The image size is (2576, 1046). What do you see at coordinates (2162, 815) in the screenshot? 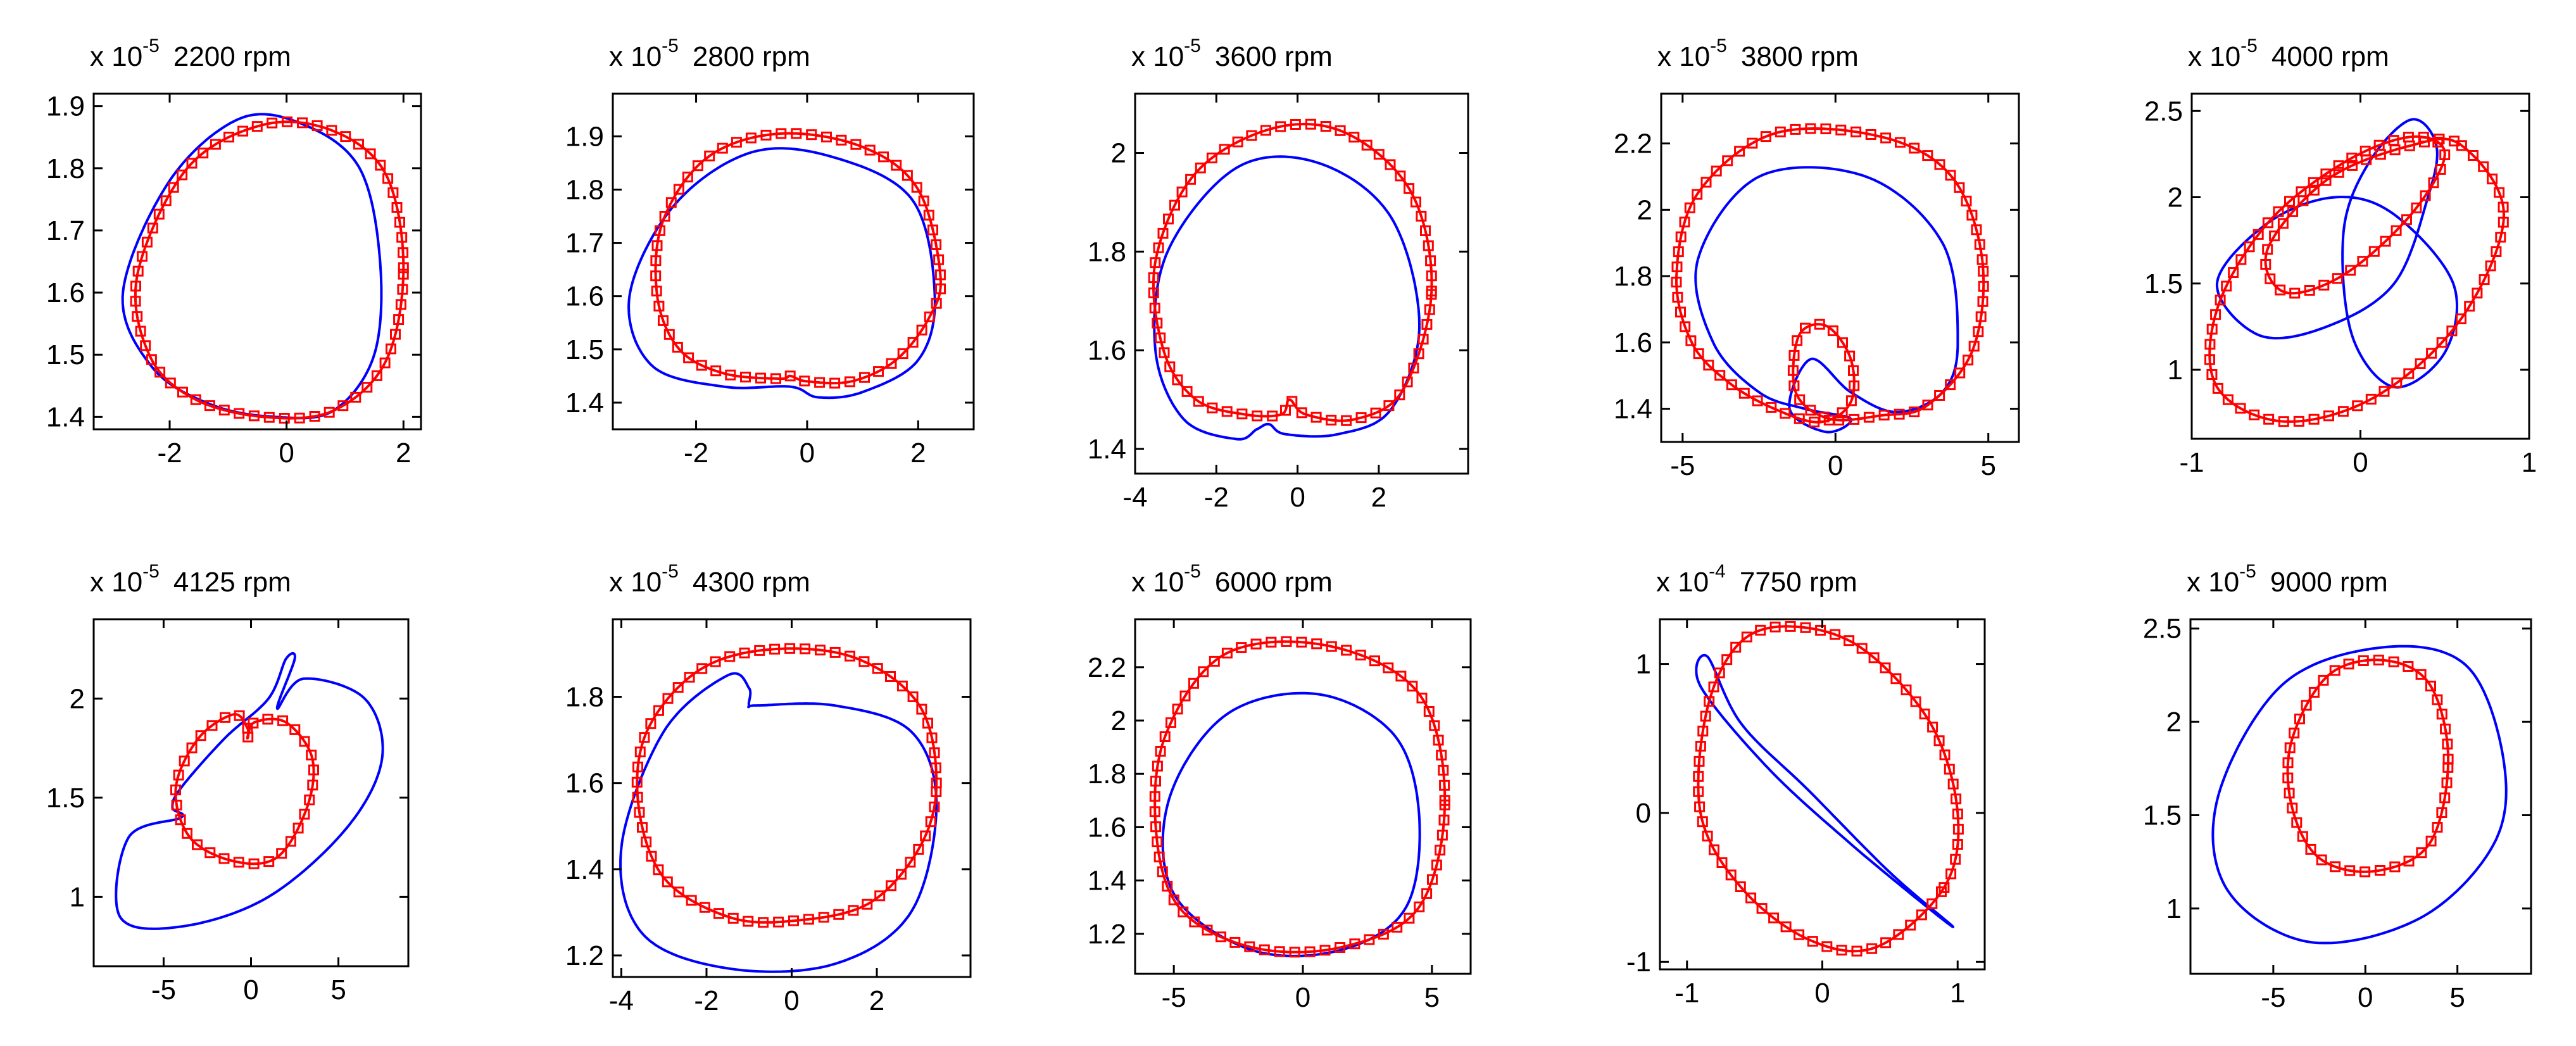
I see `y-tick-label: 1.5` at bounding box center [2162, 815].